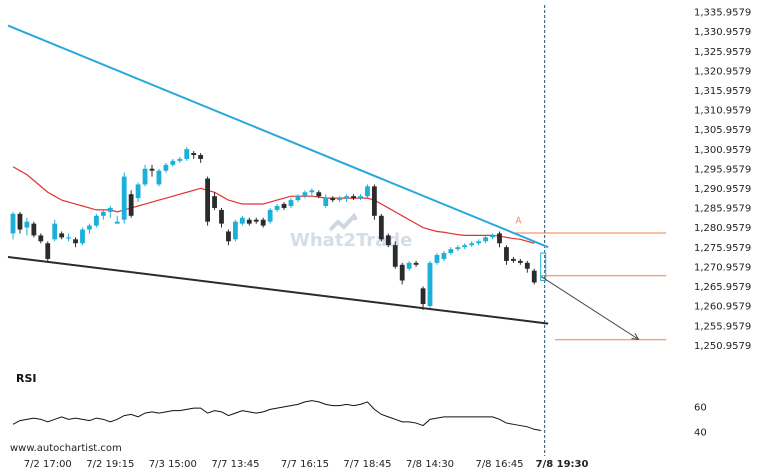 This screenshot has width=760, height=475. What do you see at coordinates (722, 267) in the screenshot?
I see `price-tick-label: 1,270.9579` at bounding box center [722, 267].